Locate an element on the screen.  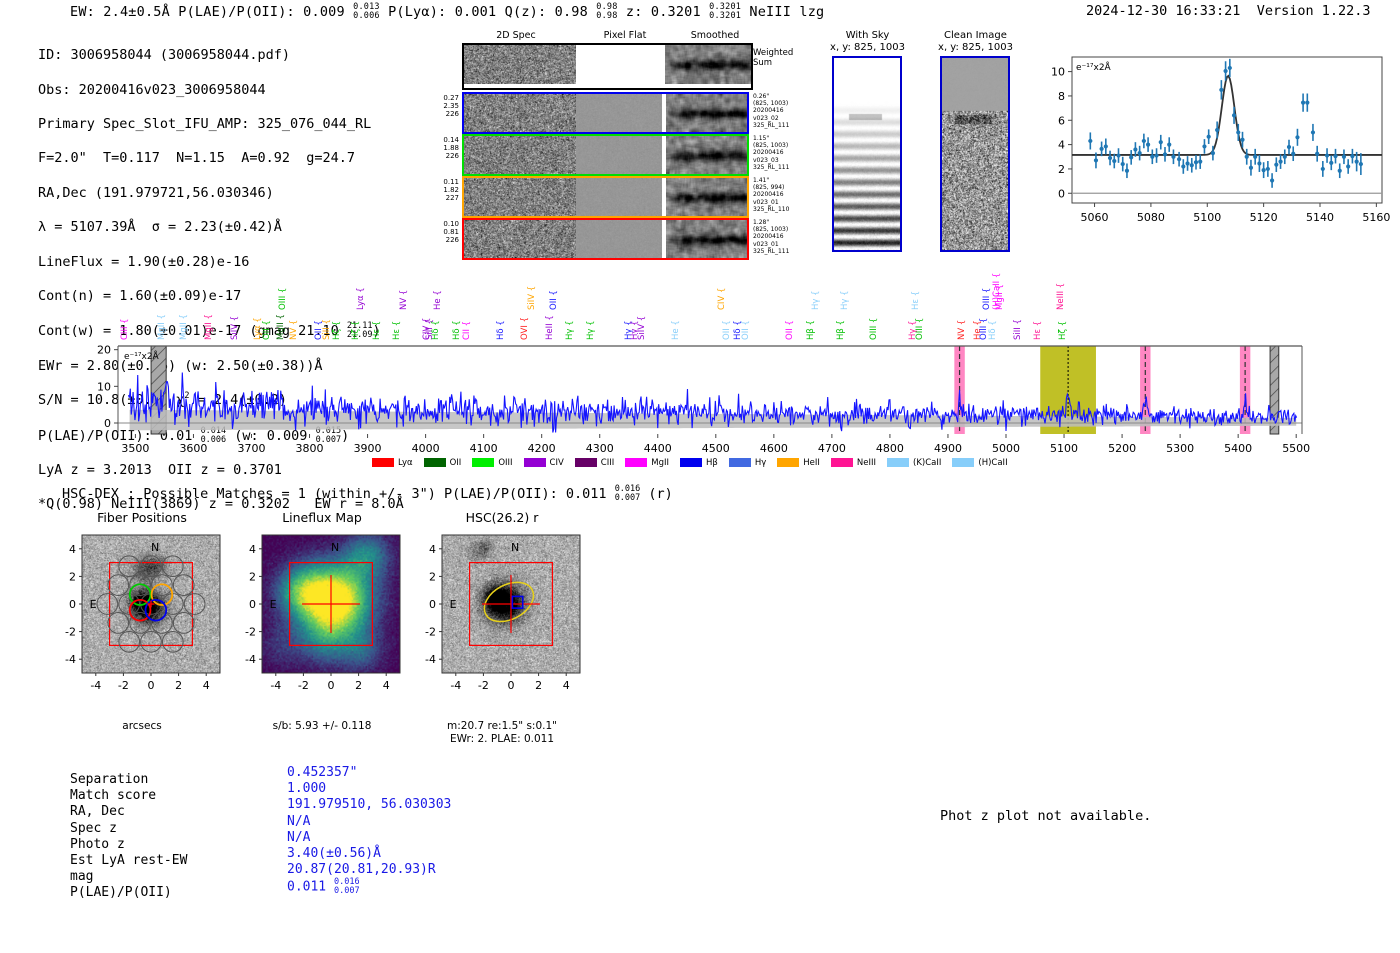
fiber-left-label: 0.10 is located at coordinates (451, 224).